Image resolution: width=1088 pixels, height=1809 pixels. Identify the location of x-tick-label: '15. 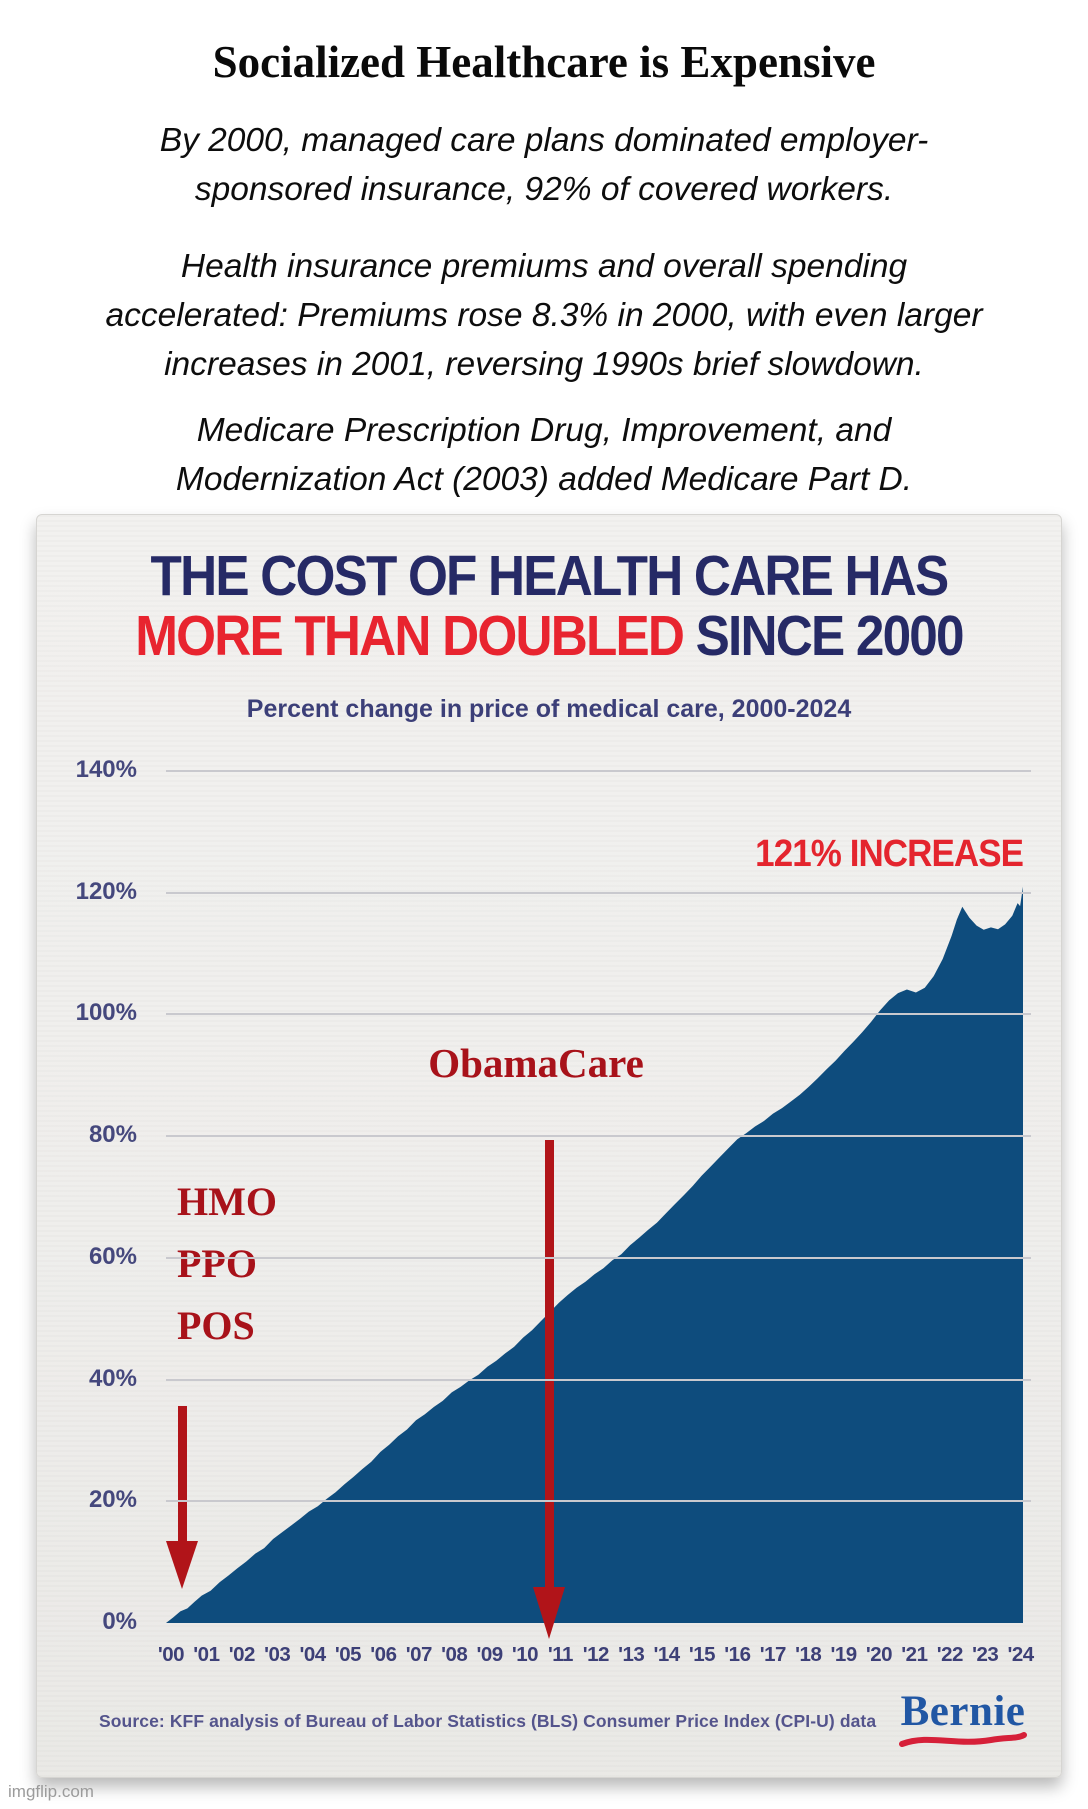
(702, 1654).